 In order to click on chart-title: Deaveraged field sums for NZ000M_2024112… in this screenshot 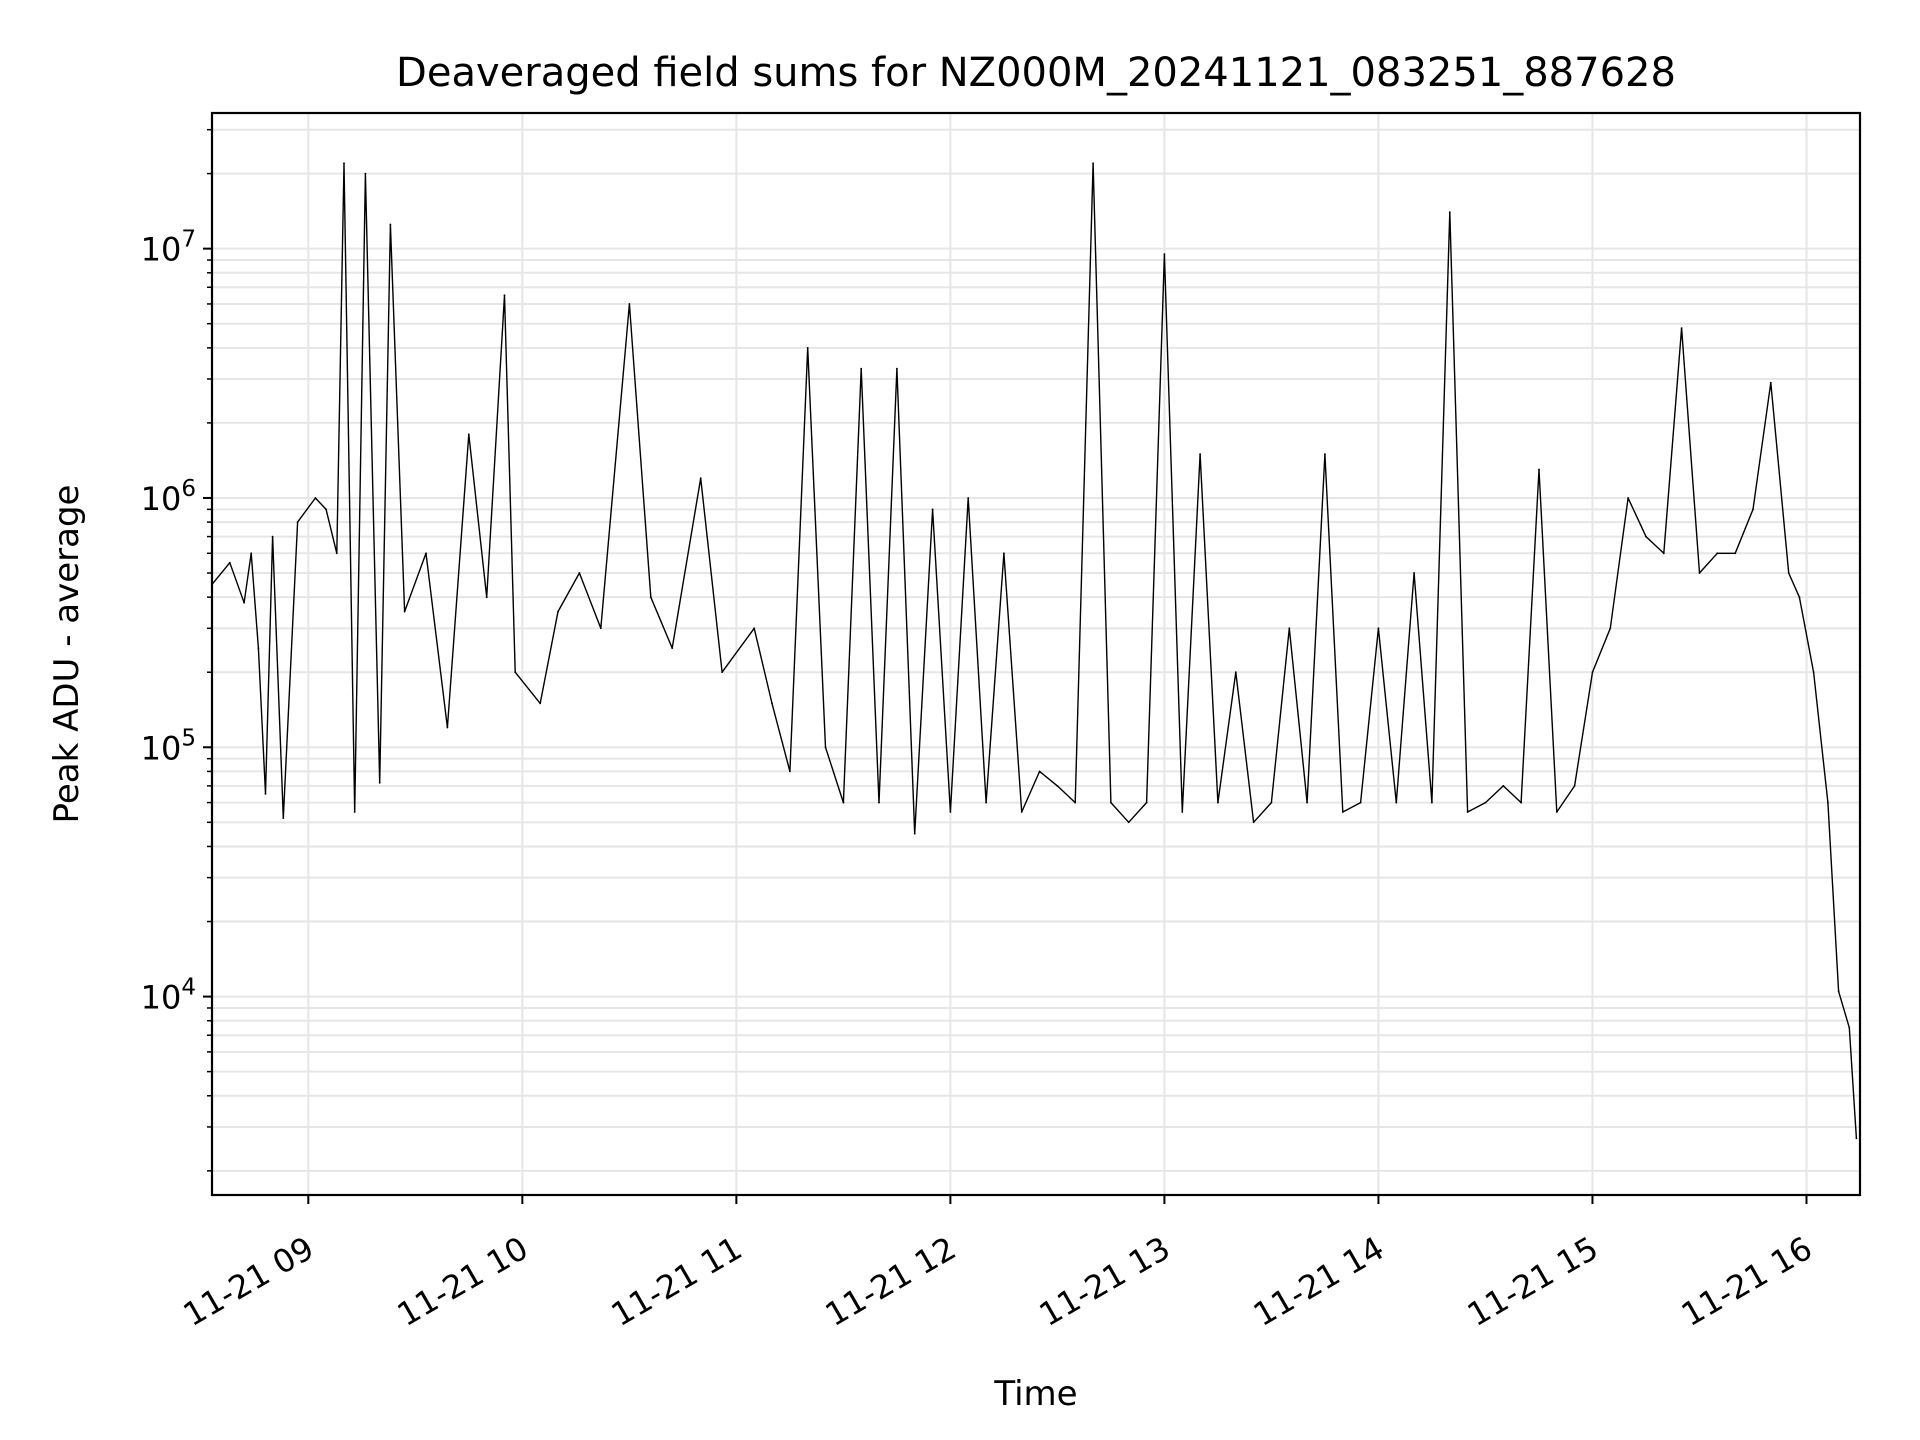, I will do `click(1036, 73)`.